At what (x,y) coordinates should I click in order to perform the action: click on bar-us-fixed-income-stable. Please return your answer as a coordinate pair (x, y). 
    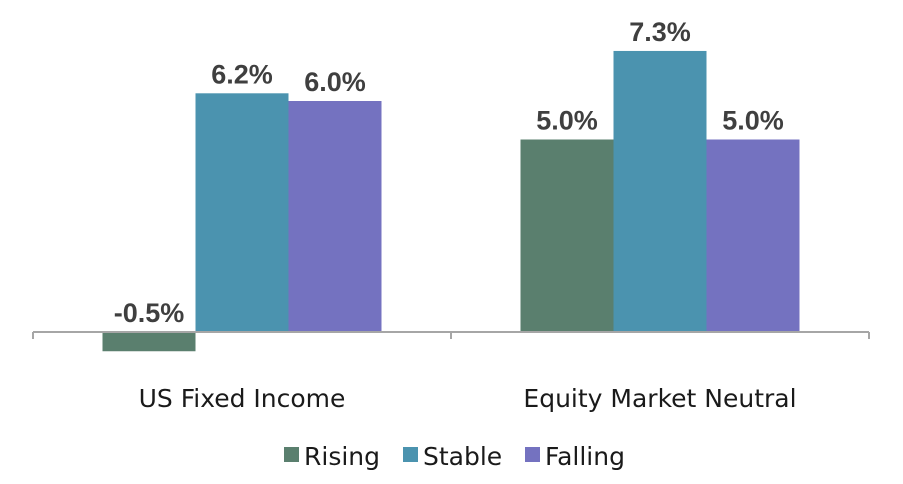
    Looking at the image, I should click on (242, 212).